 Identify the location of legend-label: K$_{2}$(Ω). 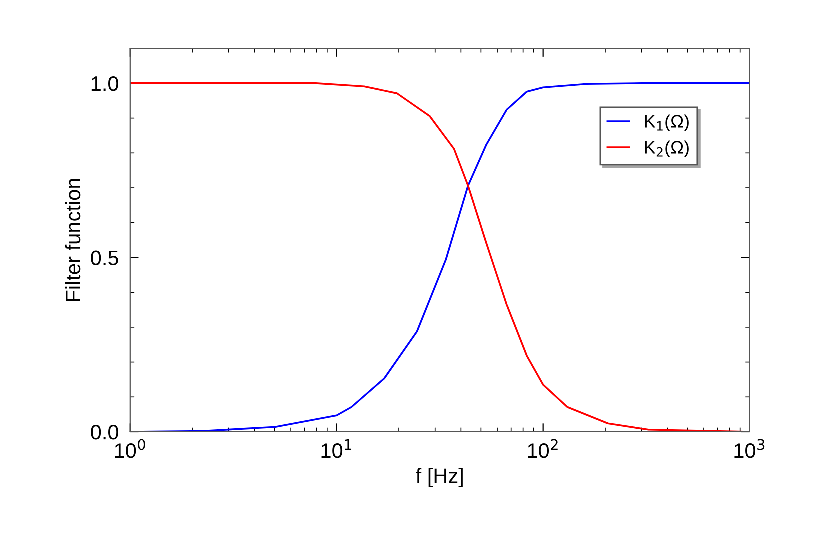
(667, 149).